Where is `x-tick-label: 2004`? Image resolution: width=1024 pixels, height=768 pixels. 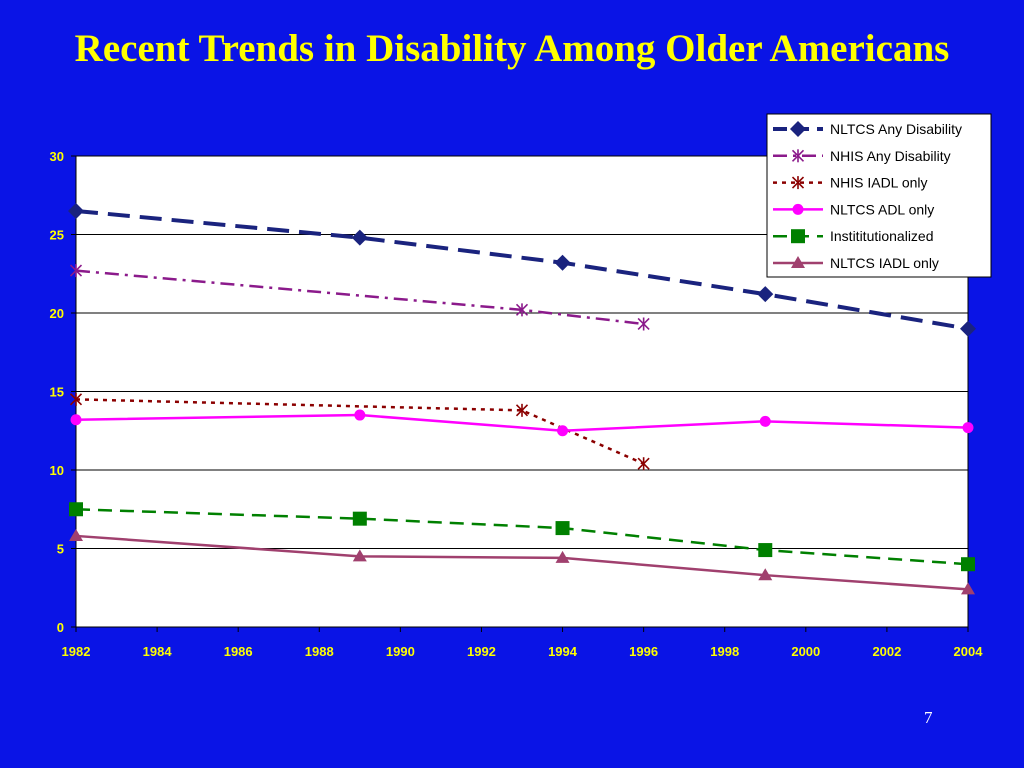 x-tick-label: 2004 is located at coordinates (969, 651).